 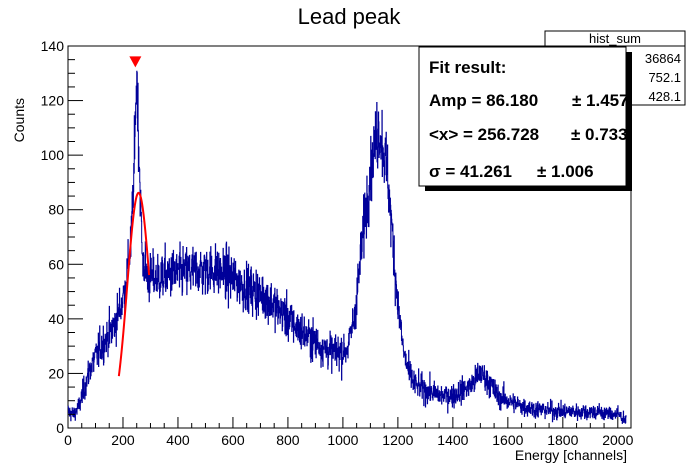 I want to click on fit-curve, so click(x=134, y=284).